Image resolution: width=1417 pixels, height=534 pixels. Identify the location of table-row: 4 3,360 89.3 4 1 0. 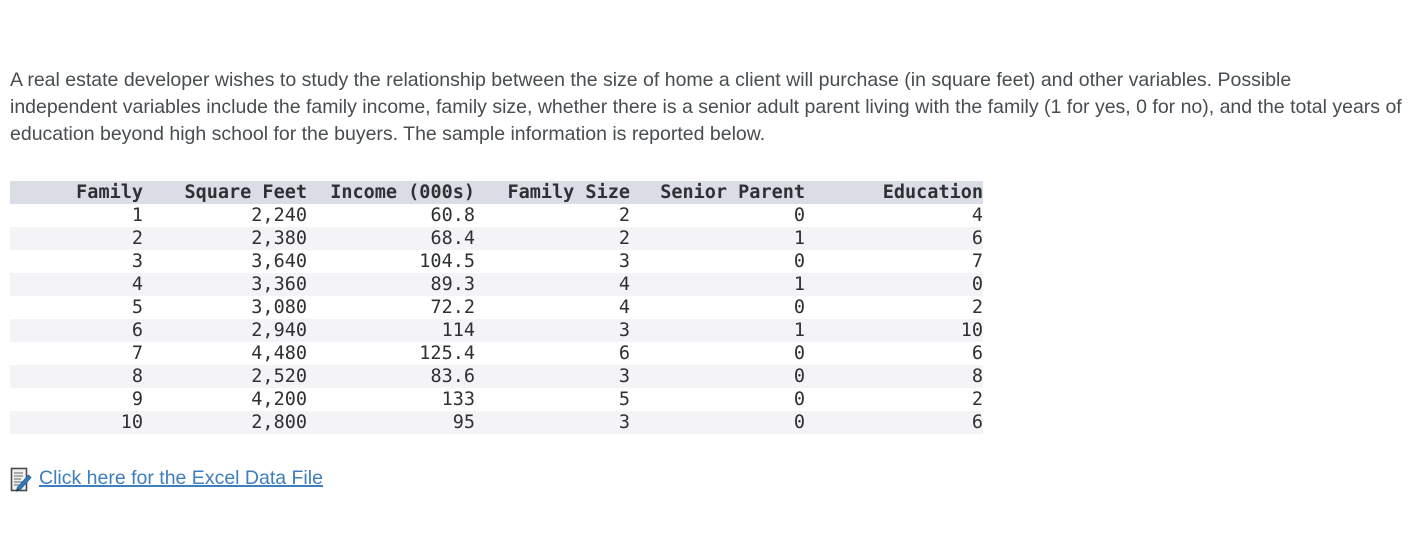
(496, 284).